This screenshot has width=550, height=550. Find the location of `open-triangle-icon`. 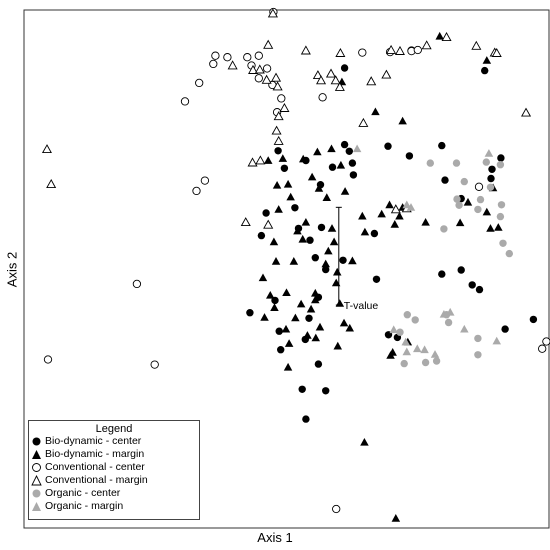

open-triangle-icon is located at coordinates (36, 480).